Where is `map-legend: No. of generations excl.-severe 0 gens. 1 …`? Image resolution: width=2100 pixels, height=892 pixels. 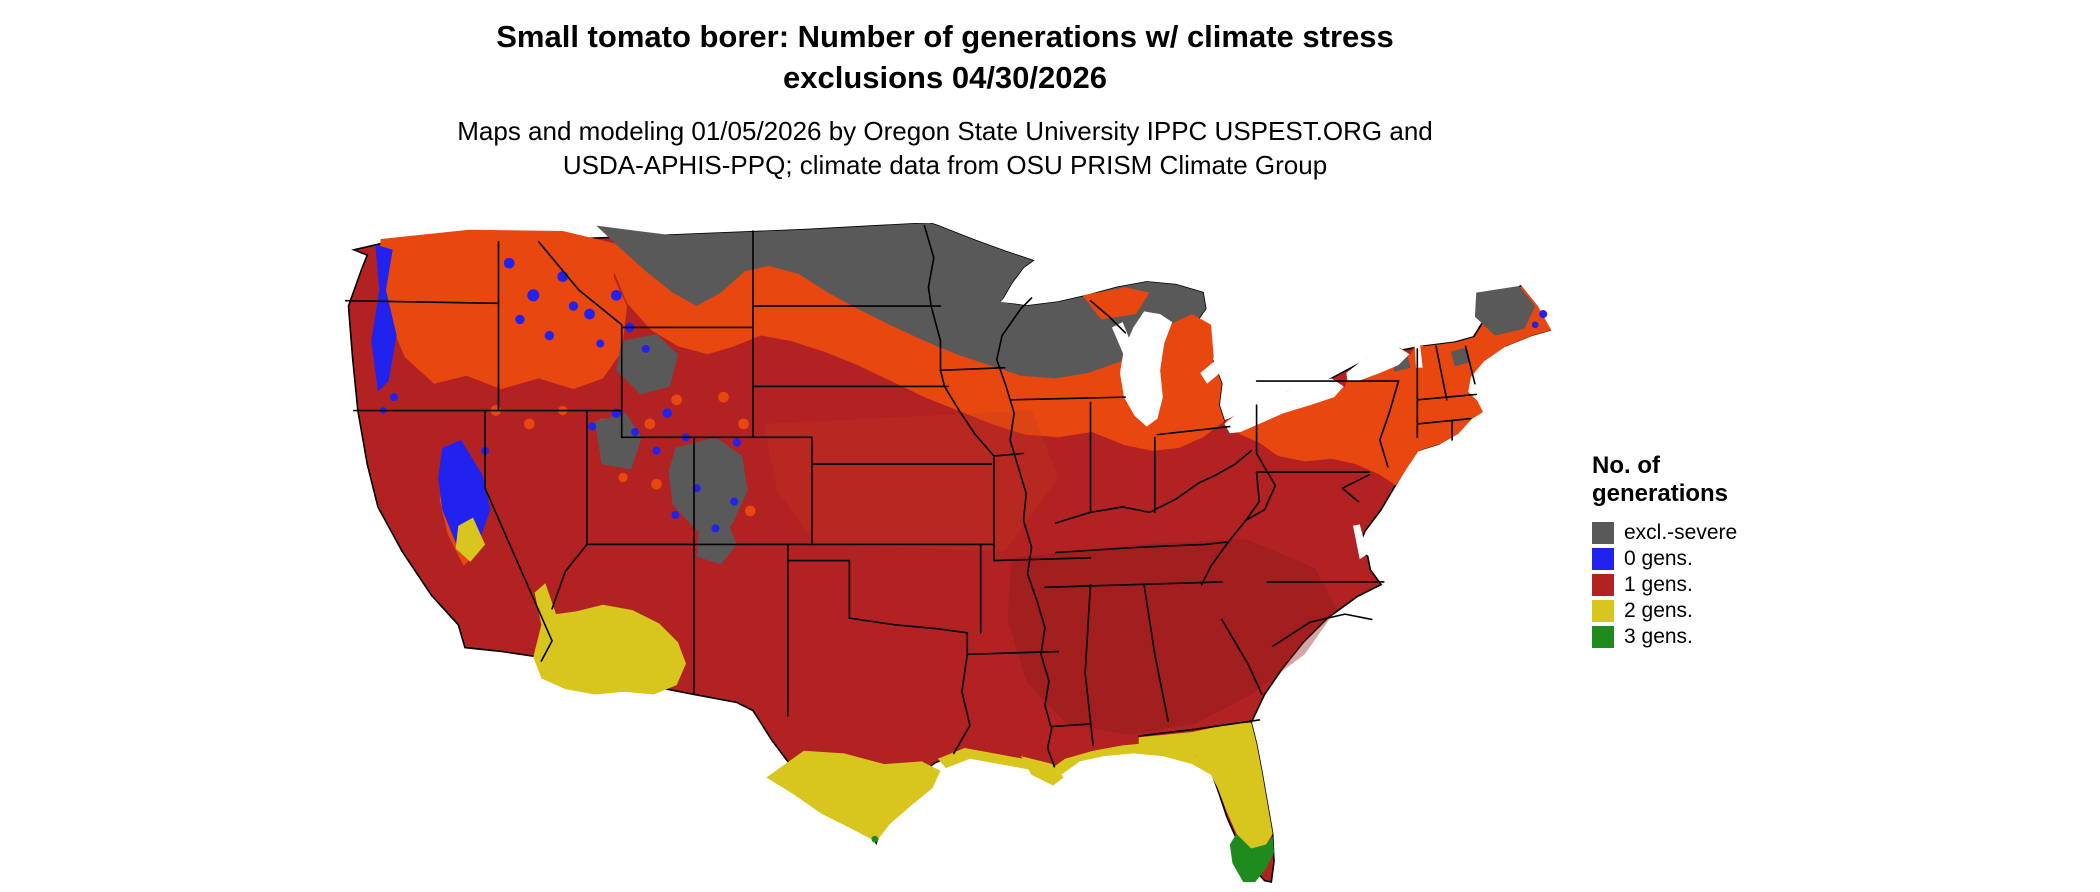
map-legend: No. of generations excl.-severe 0 gens. 1 … is located at coordinates (1742, 551).